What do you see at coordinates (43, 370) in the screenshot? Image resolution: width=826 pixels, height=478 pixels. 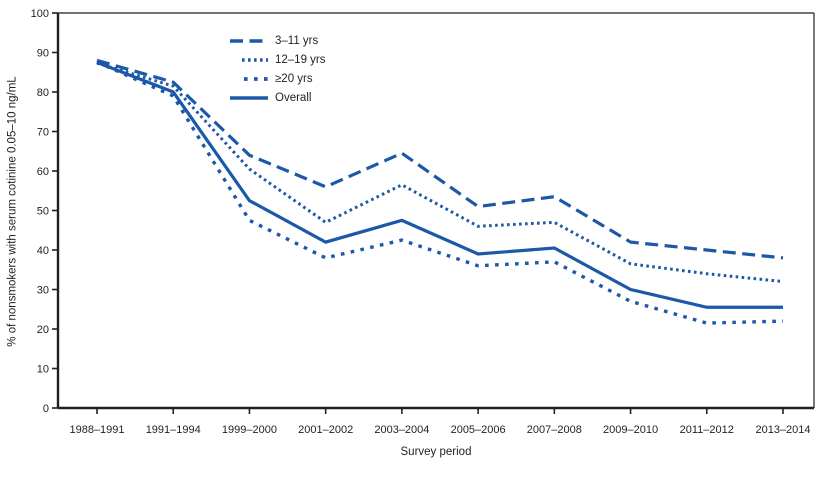 I see `y-tick-label: 10` at bounding box center [43, 370].